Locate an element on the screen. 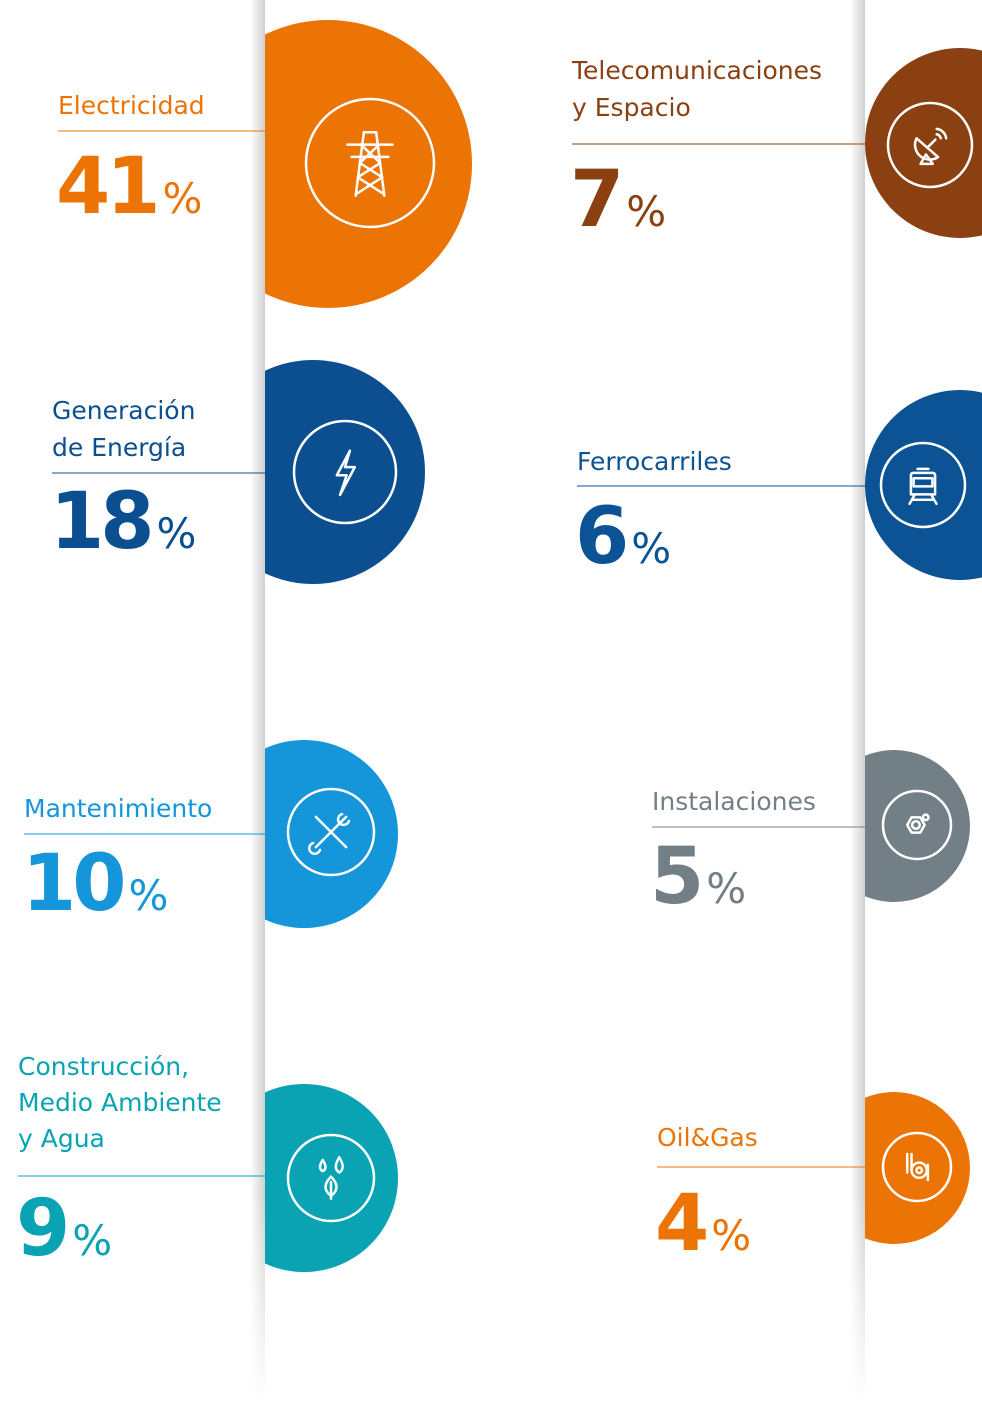 The height and width of the screenshot is (1406, 982). sector: Ferrocarriles 6% is located at coordinates (778, 486).